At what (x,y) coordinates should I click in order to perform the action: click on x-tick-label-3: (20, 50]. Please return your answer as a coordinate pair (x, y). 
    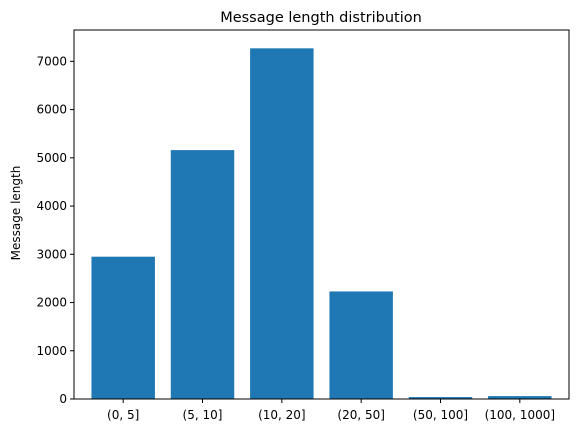
    Looking at the image, I should click on (361, 415).